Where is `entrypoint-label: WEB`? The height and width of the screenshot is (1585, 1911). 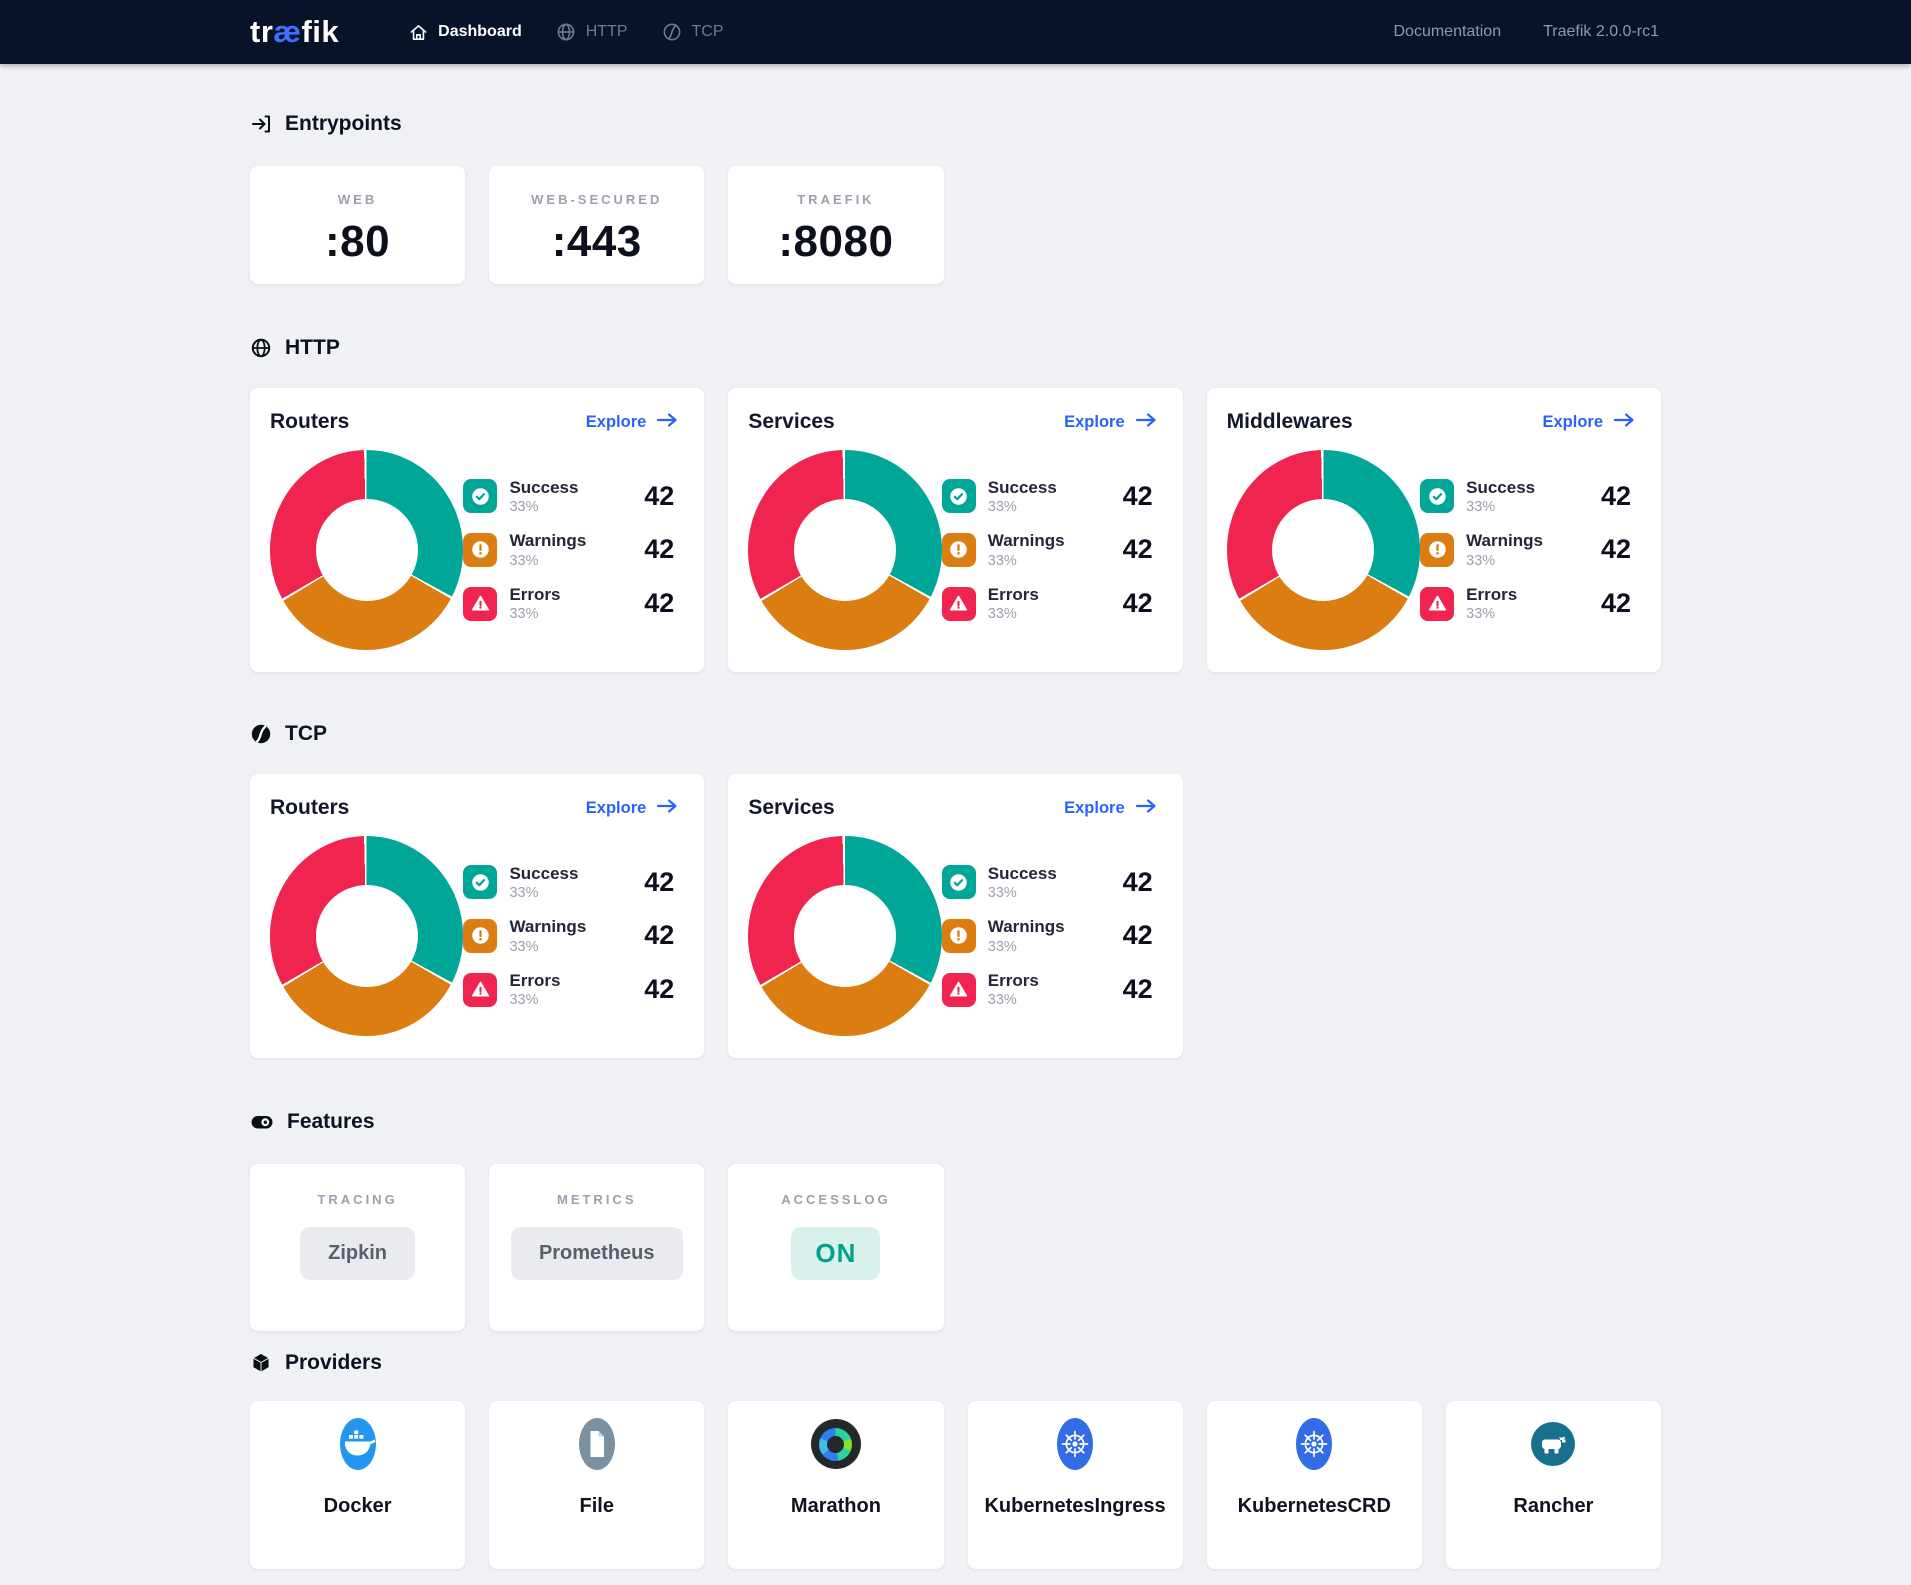 entrypoint-label: WEB is located at coordinates (357, 199).